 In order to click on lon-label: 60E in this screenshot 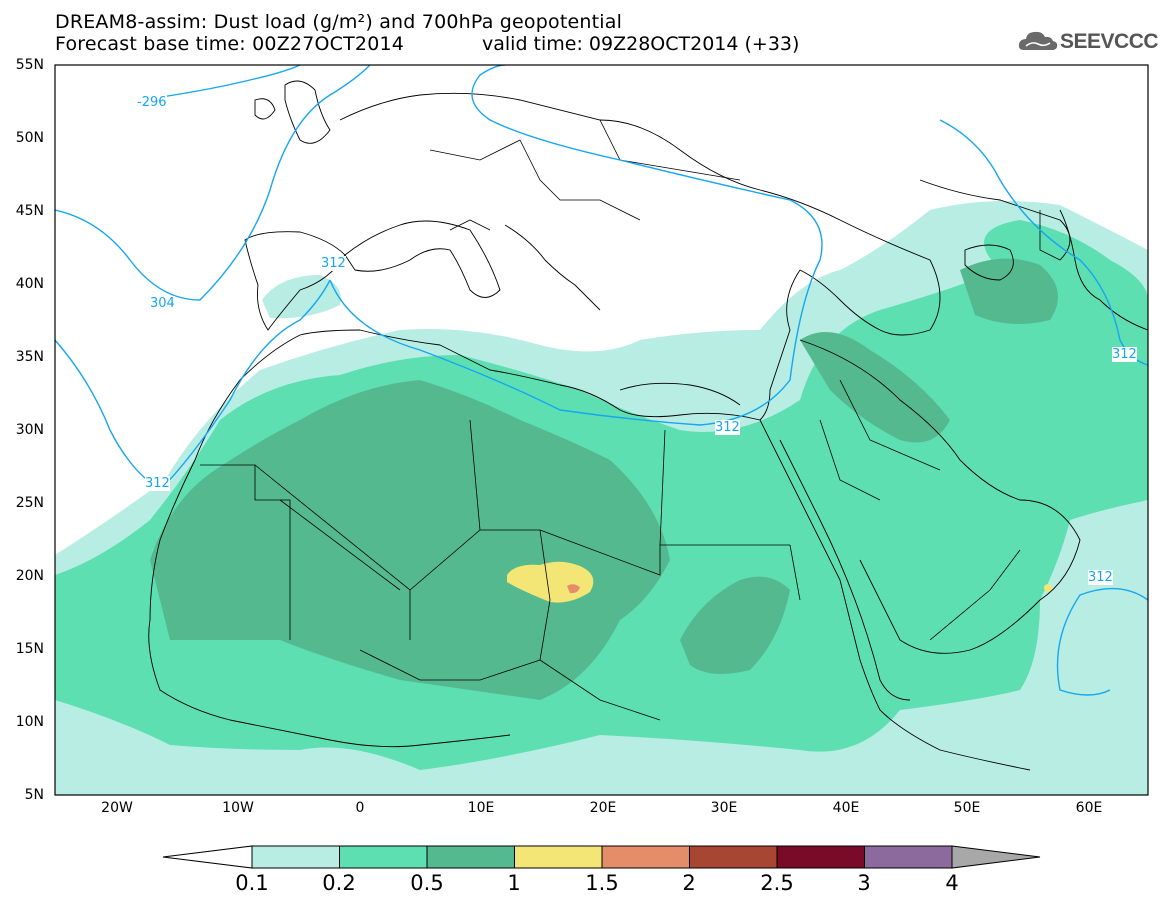, I will do `click(1089, 808)`.